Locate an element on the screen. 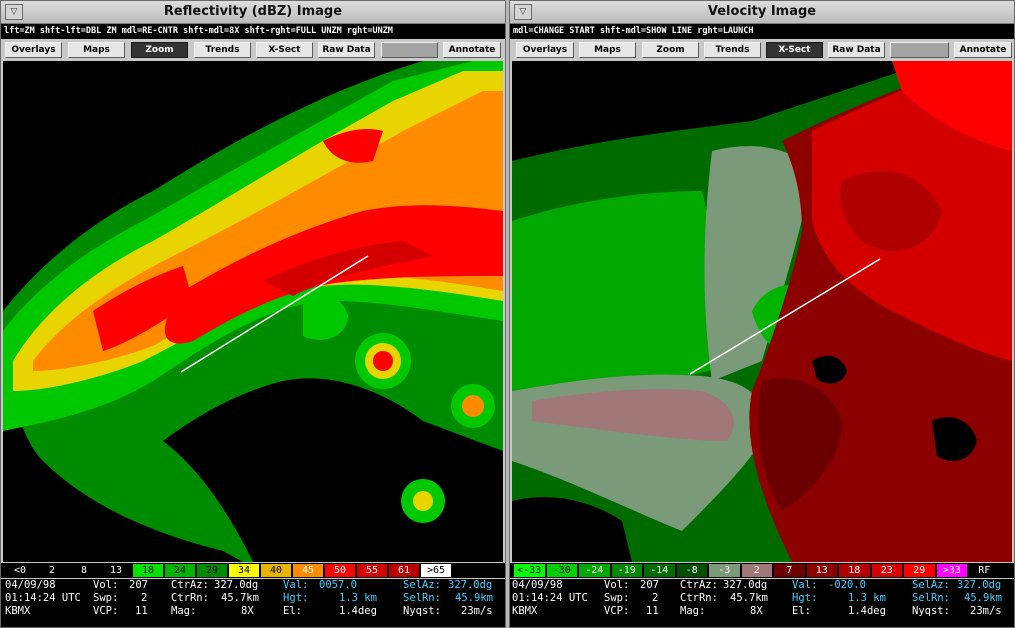 This screenshot has width=1015, height=628. scale-cell: 55 is located at coordinates (372, 570).